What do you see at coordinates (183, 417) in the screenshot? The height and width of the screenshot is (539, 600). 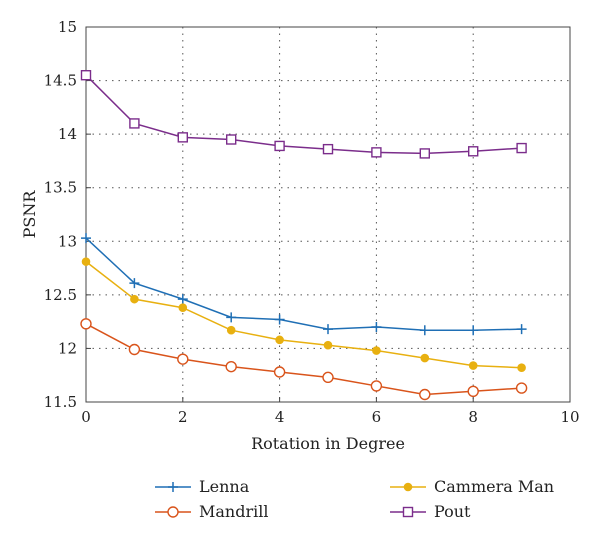 I see `x-tick-label: 2` at bounding box center [183, 417].